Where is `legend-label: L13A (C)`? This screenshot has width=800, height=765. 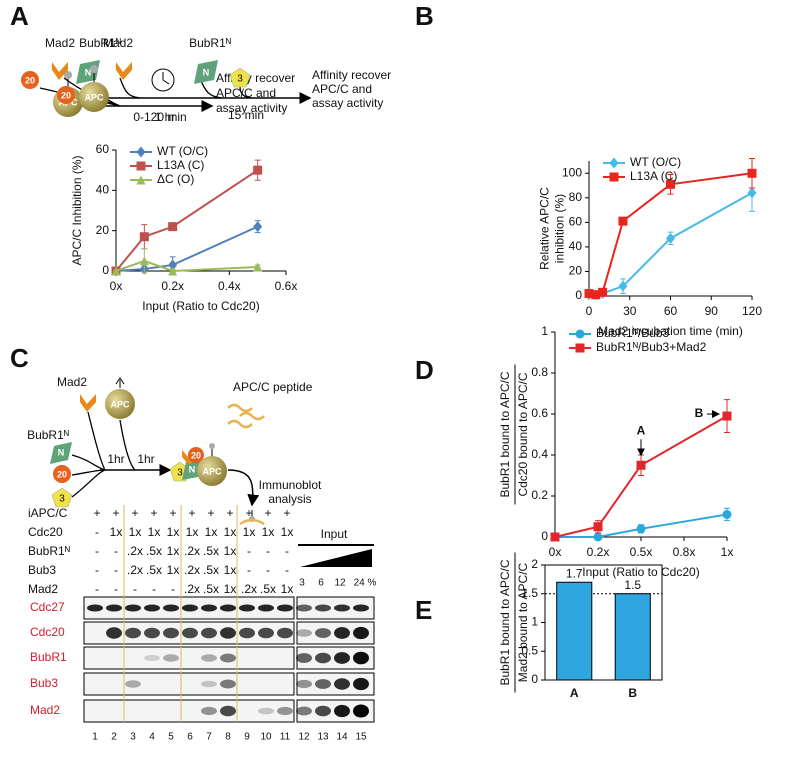 legend-label: L13A (C) is located at coordinates (653, 176).